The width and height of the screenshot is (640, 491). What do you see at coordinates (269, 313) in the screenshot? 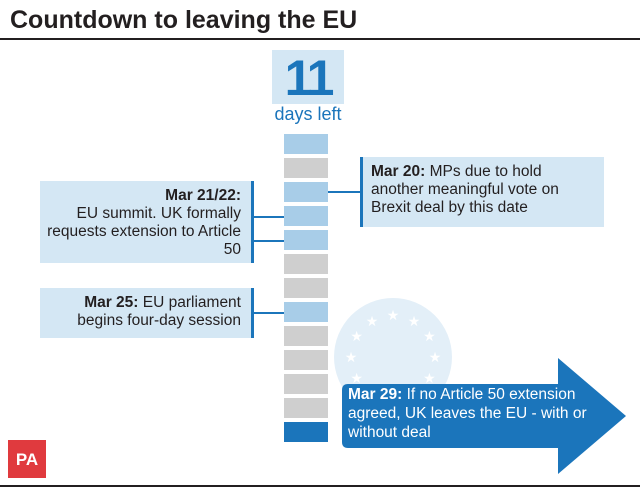
I see `connector-mar25` at bounding box center [269, 313].